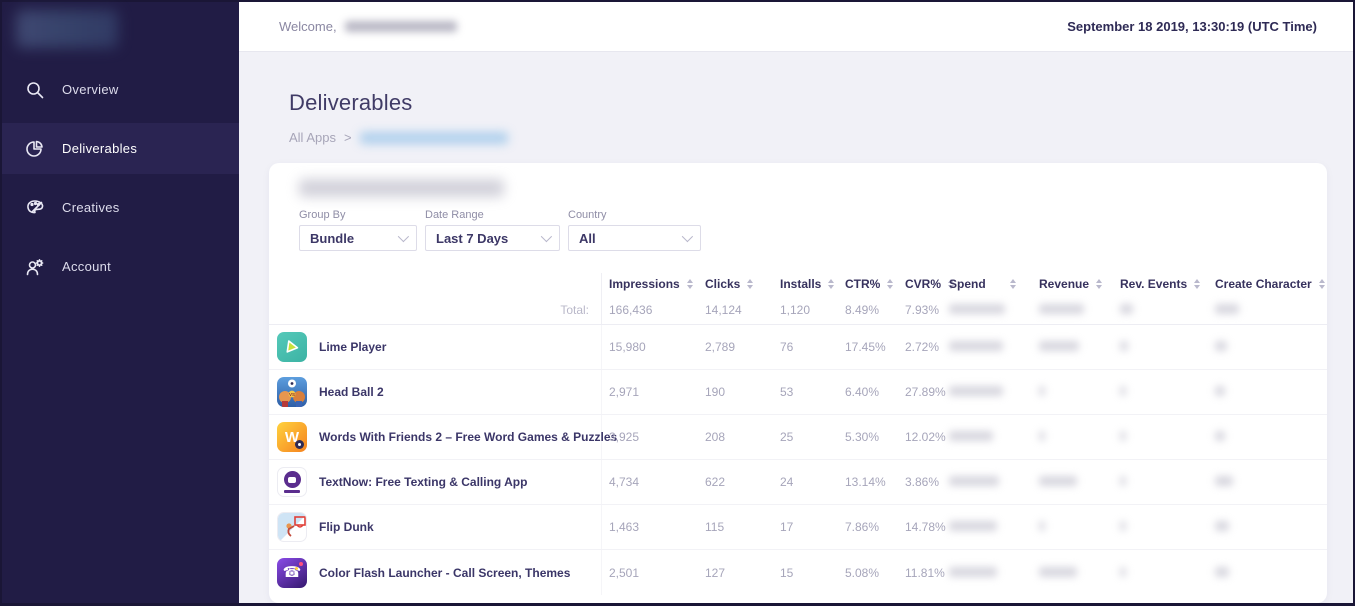  I want to click on cell-cvr: 27.89%, so click(925, 392).